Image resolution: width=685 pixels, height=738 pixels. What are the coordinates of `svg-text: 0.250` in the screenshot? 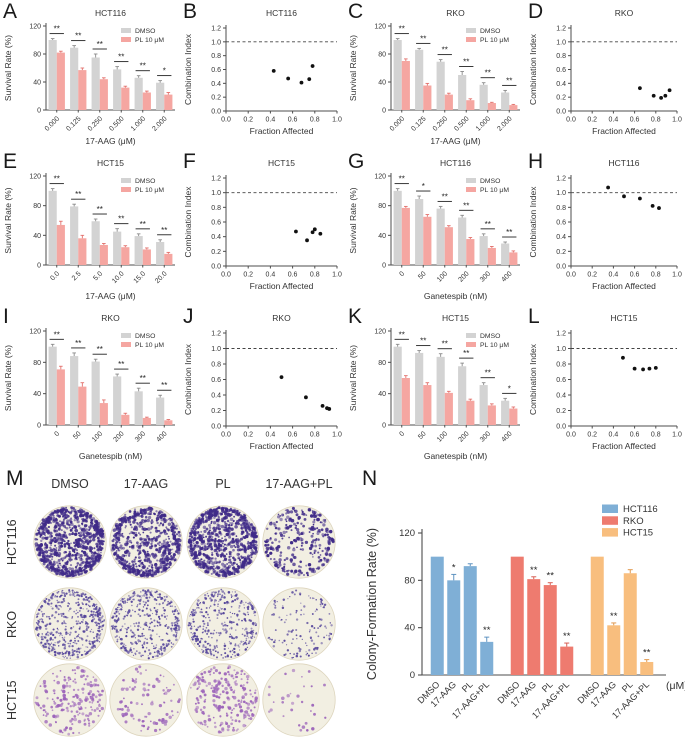 It's located at (95, 123).